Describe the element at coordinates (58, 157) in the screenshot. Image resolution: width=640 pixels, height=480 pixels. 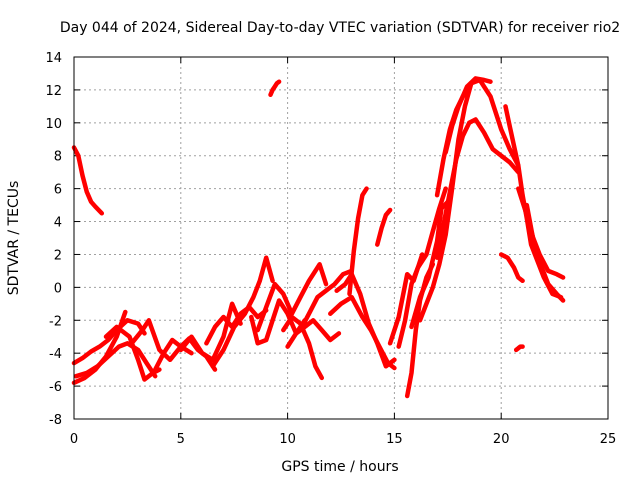
I see `y-tick-label: 8` at that location.